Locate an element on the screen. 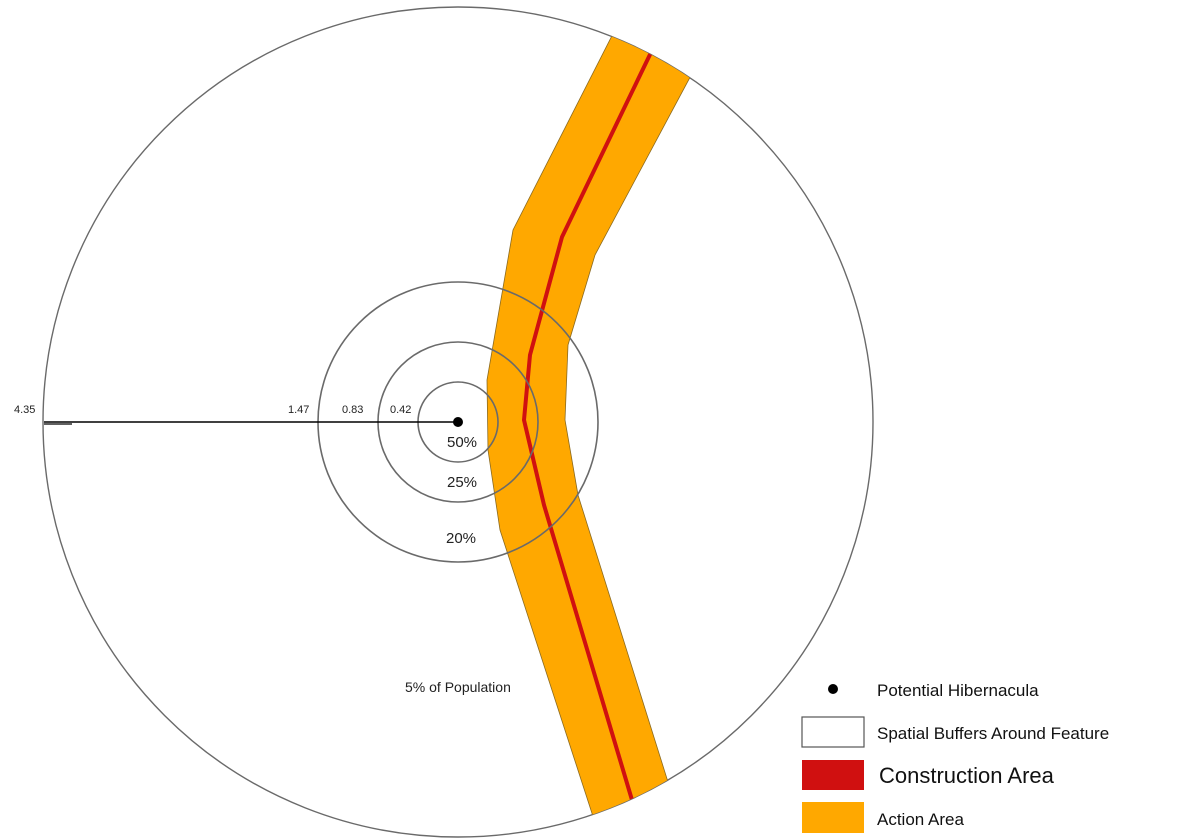  distance-label-ring2: 0.83 is located at coordinates (352, 410).